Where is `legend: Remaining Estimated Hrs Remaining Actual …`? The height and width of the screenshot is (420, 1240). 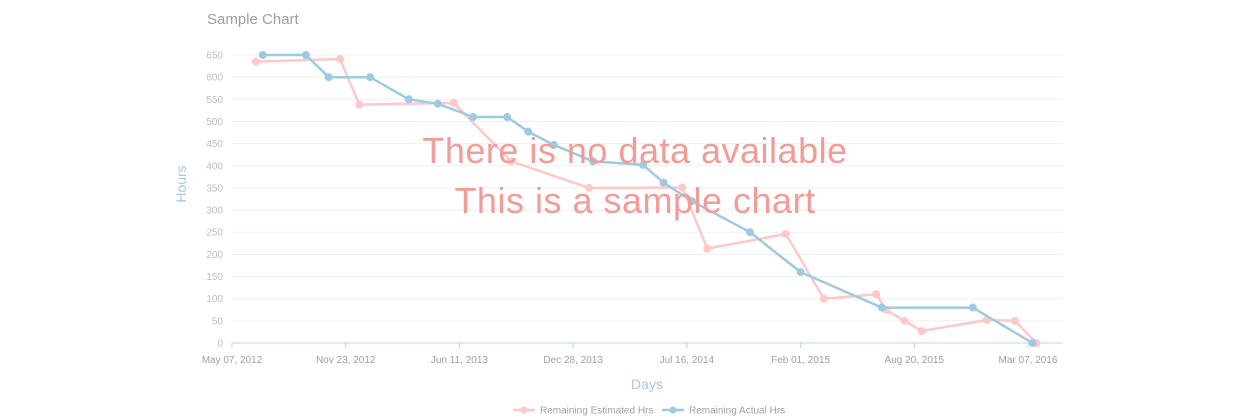
legend: Remaining Estimated Hrs Remaining Actual … is located at coordinates (649, 411).